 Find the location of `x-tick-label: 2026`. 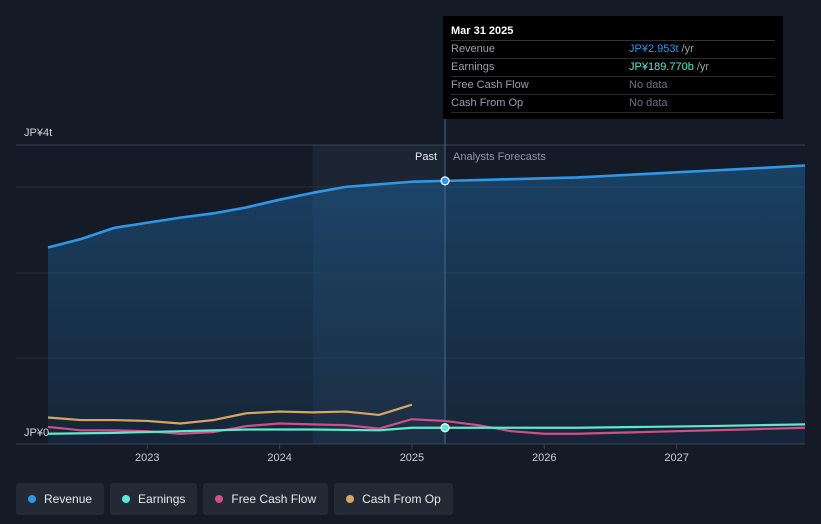

x-tick-label: 2026 is located at coordinates (544, 458).